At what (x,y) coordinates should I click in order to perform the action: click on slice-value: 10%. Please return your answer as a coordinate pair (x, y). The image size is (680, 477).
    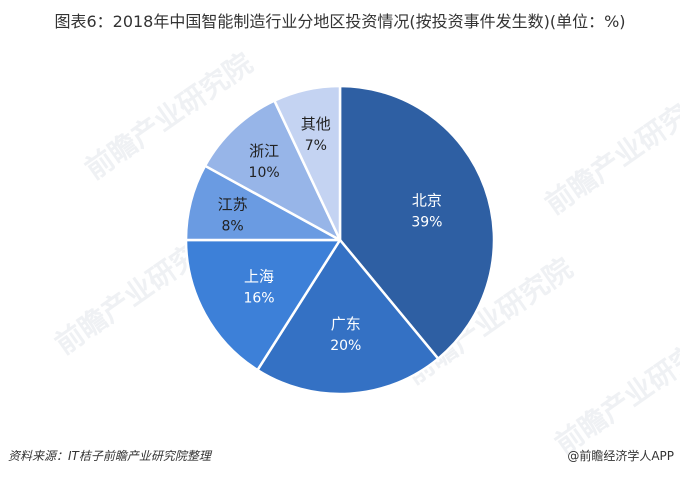
    Looking at the image, I should click on (264, 173).